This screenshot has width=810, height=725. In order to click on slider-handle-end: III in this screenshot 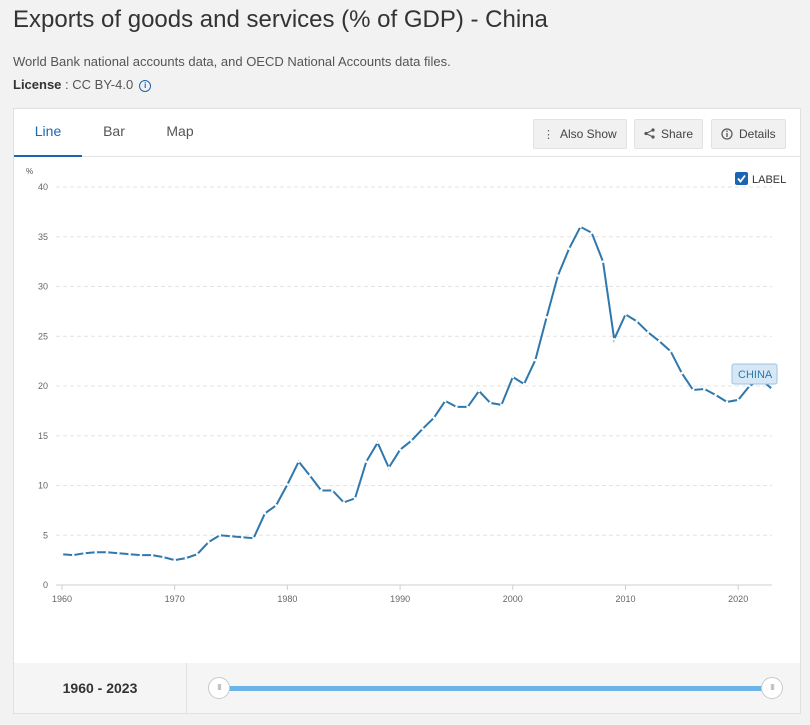, I will do `click(772, 688)`.